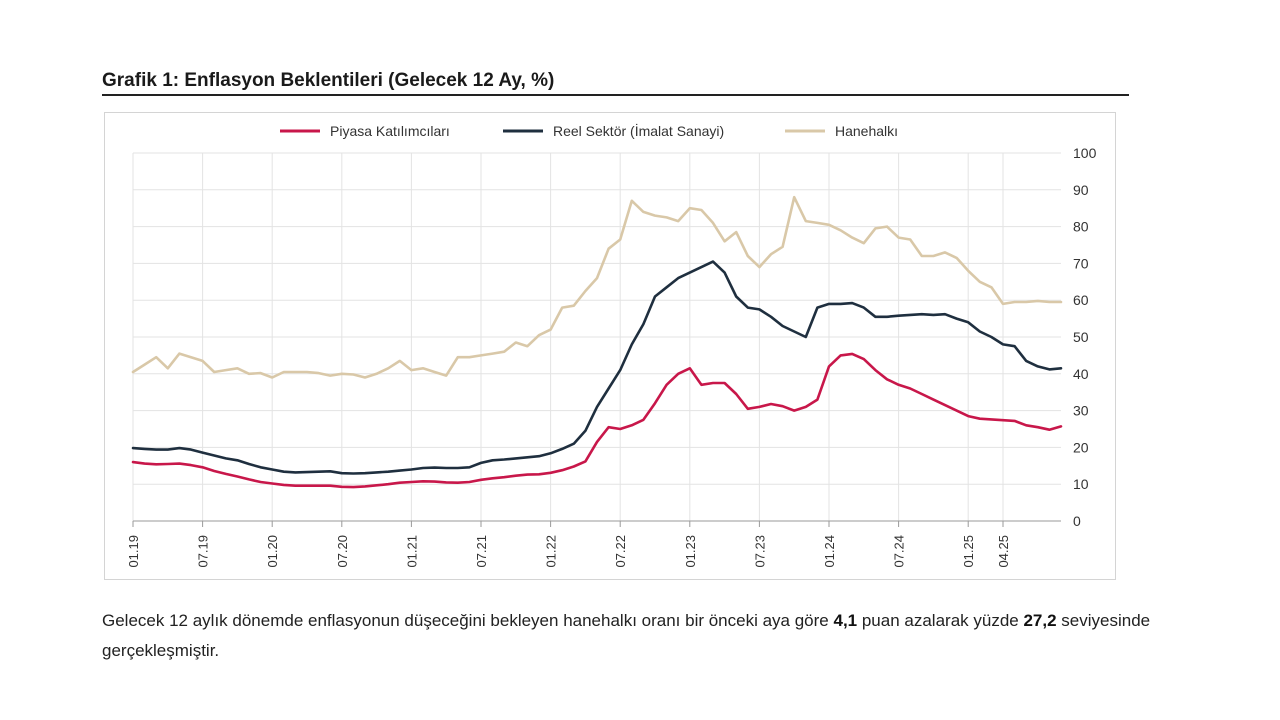  I want to click on caption-text-2: puan azalarak yüzde, so click(940, 620).